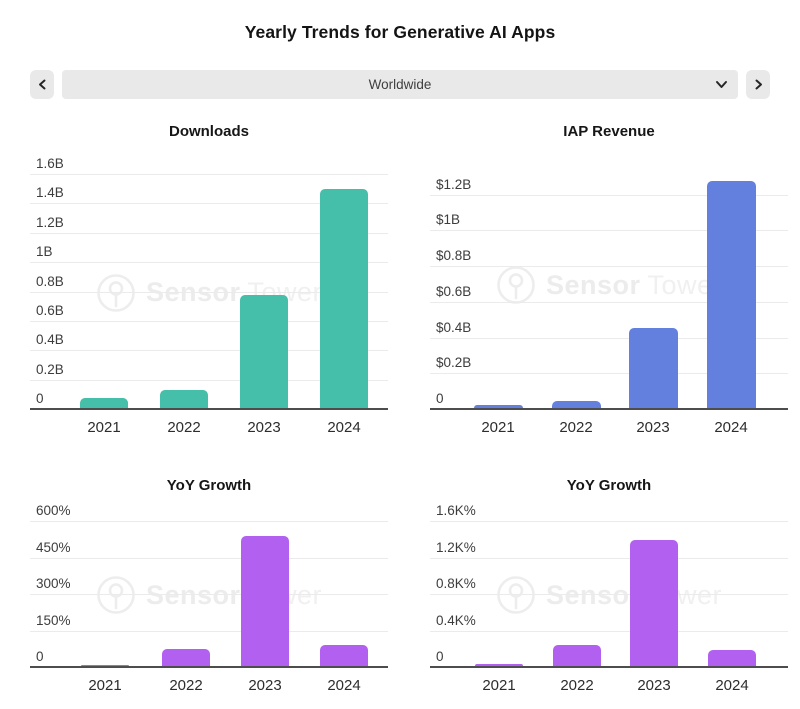 This screenshot has width=800, height=709. Describe the element at coordinates (50, 310) in the screenshot. I see `y-tick-label: 0.6B` at that location.